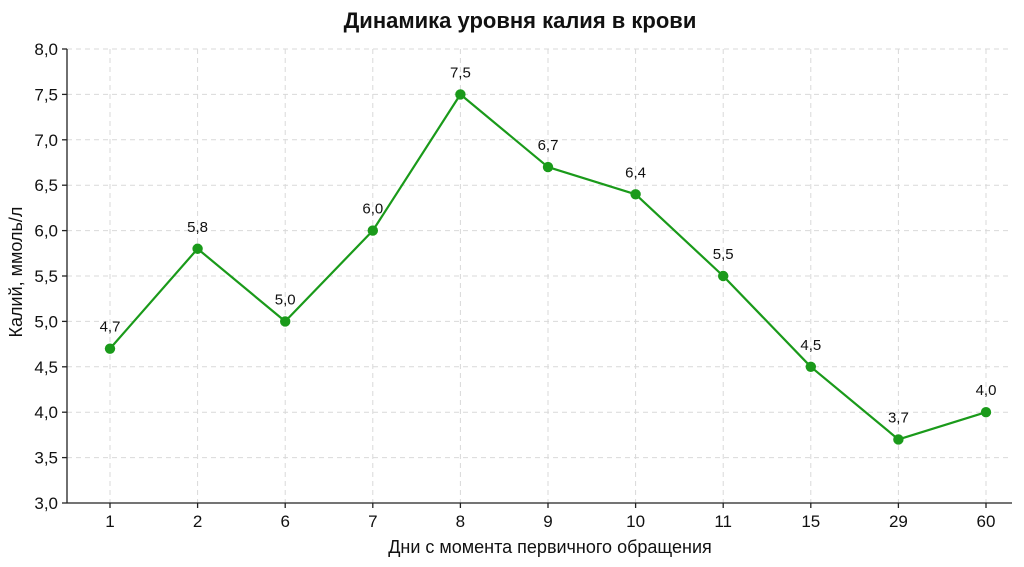  What do you see at coordinates (810, 345) in the screenshot?
I see `data-label: 4,5` at bounding box center [810, 345].